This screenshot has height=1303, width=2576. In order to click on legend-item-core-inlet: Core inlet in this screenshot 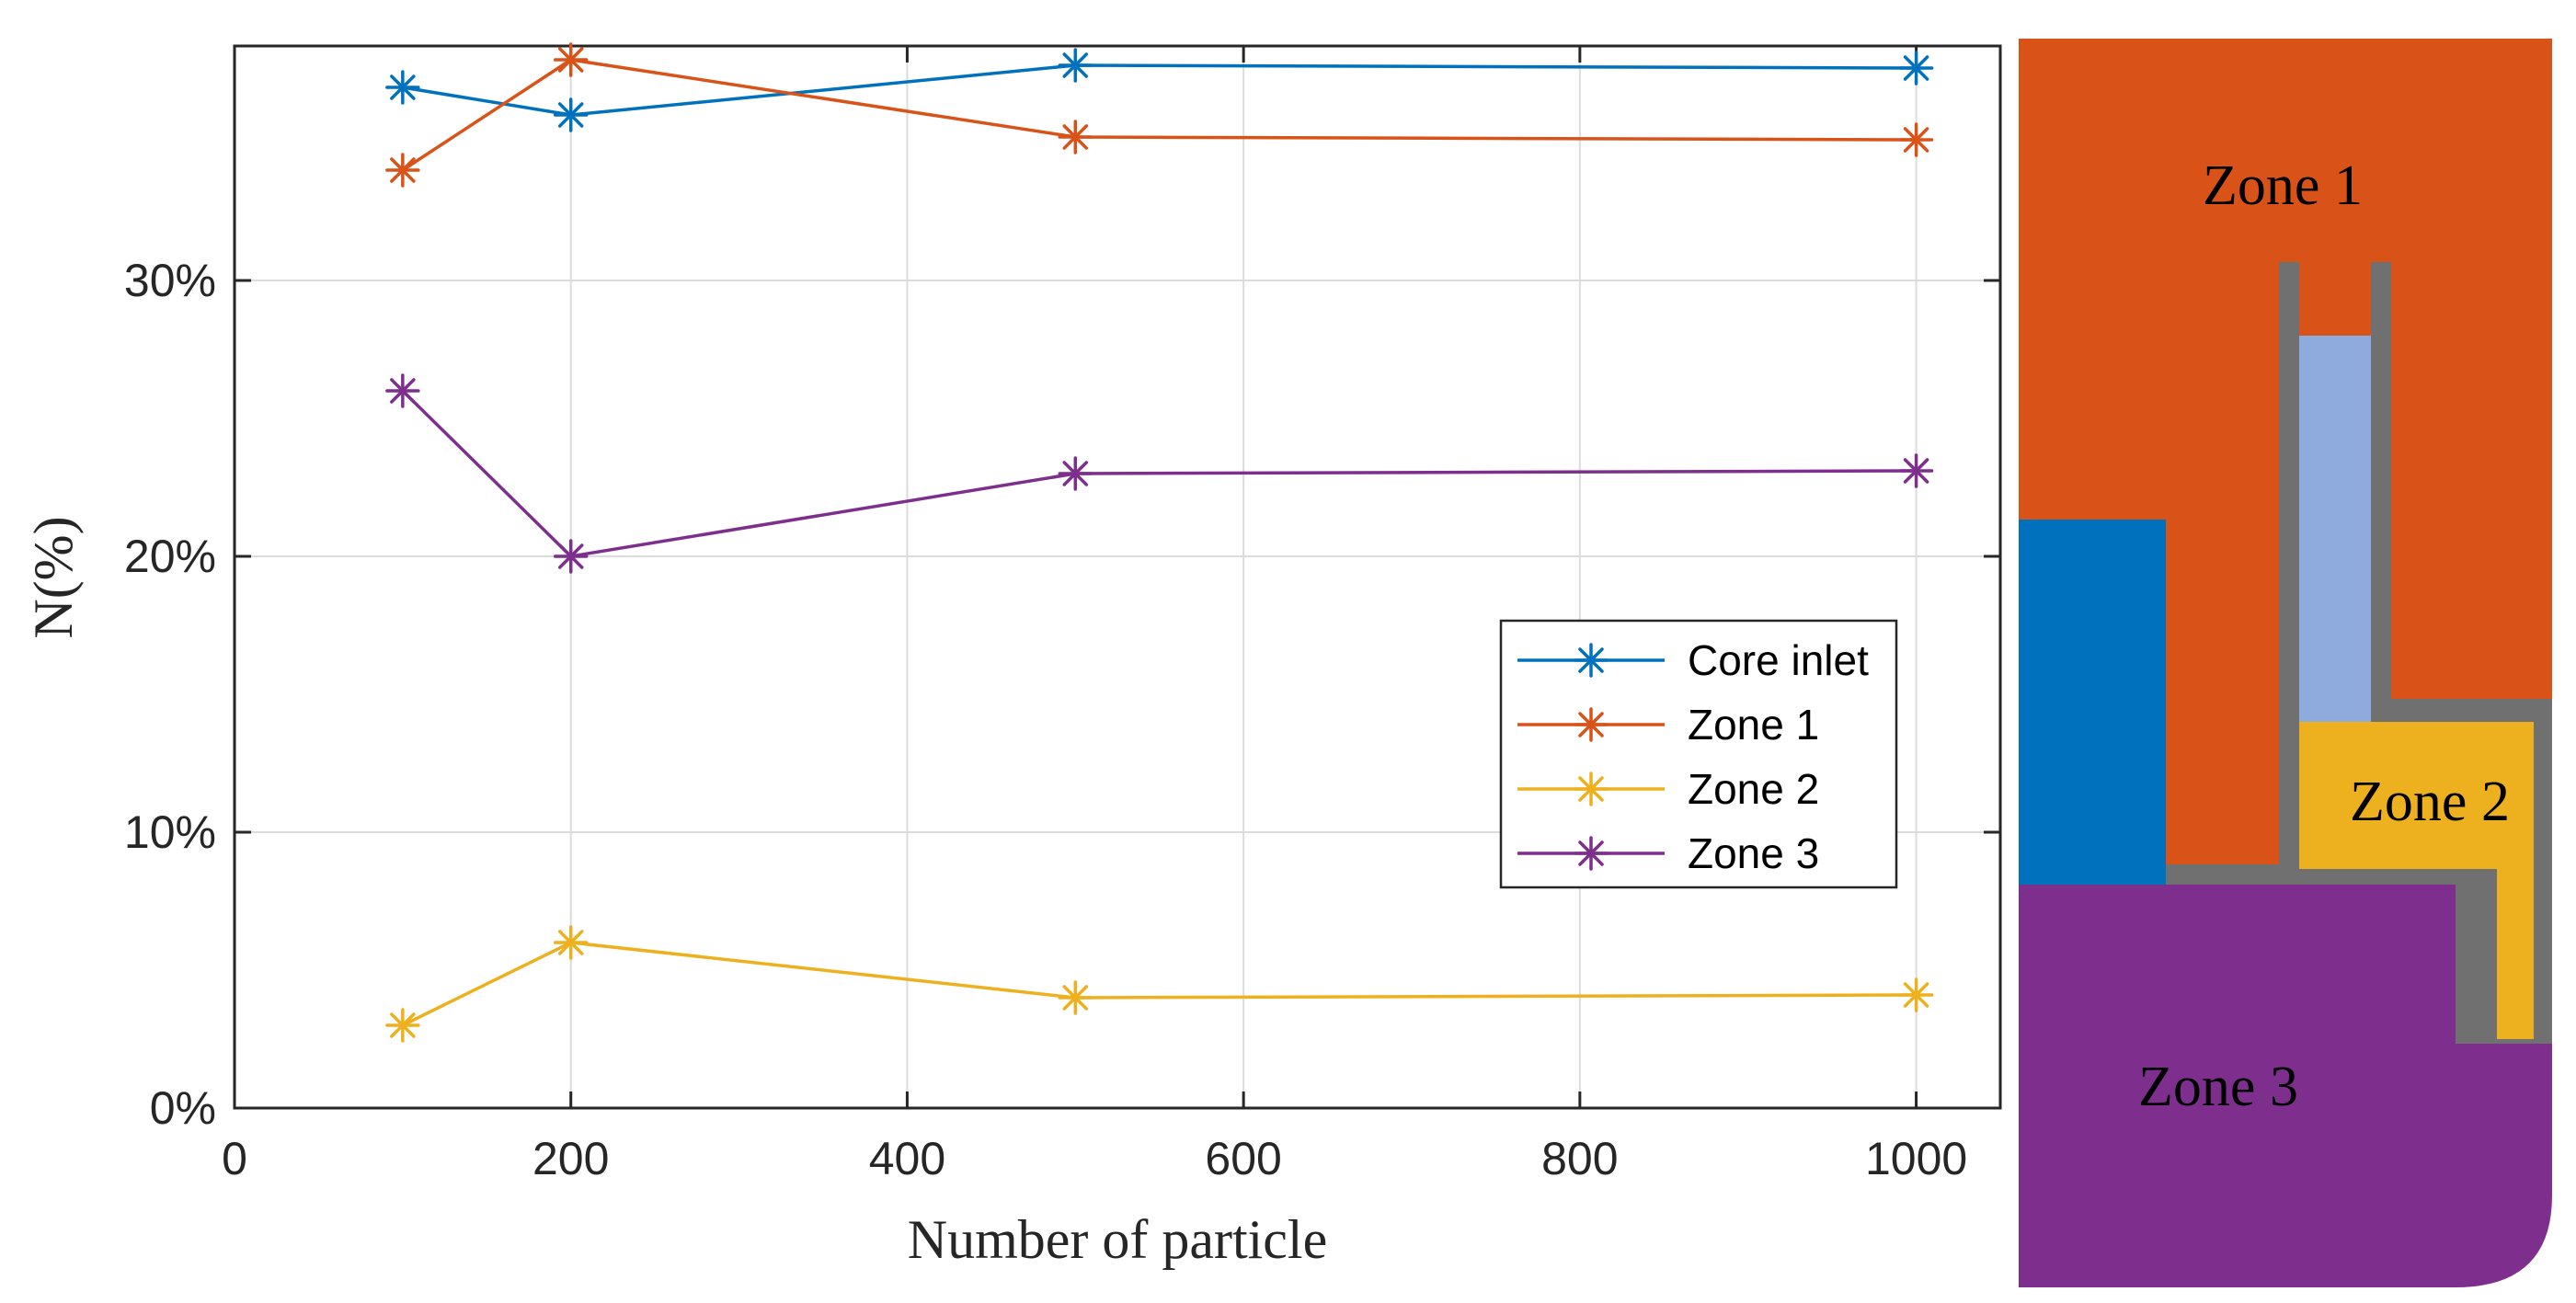, I will do `click(1693, 660)`.